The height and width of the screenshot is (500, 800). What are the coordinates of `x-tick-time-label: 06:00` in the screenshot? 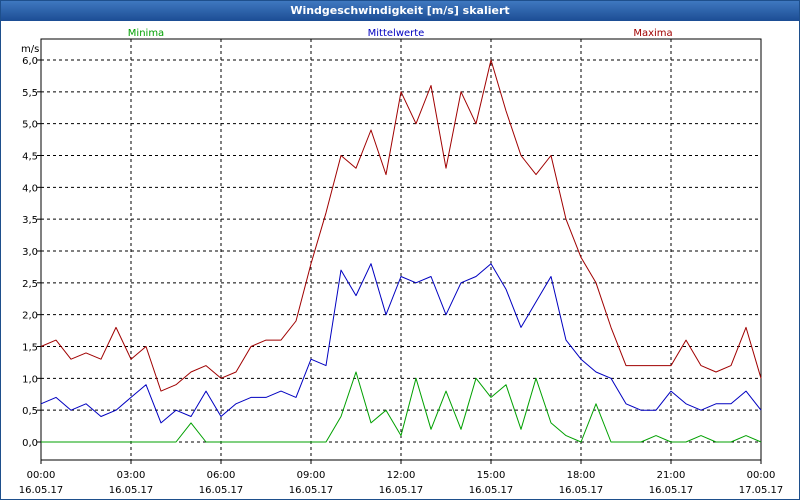 It's located at (221, 475).